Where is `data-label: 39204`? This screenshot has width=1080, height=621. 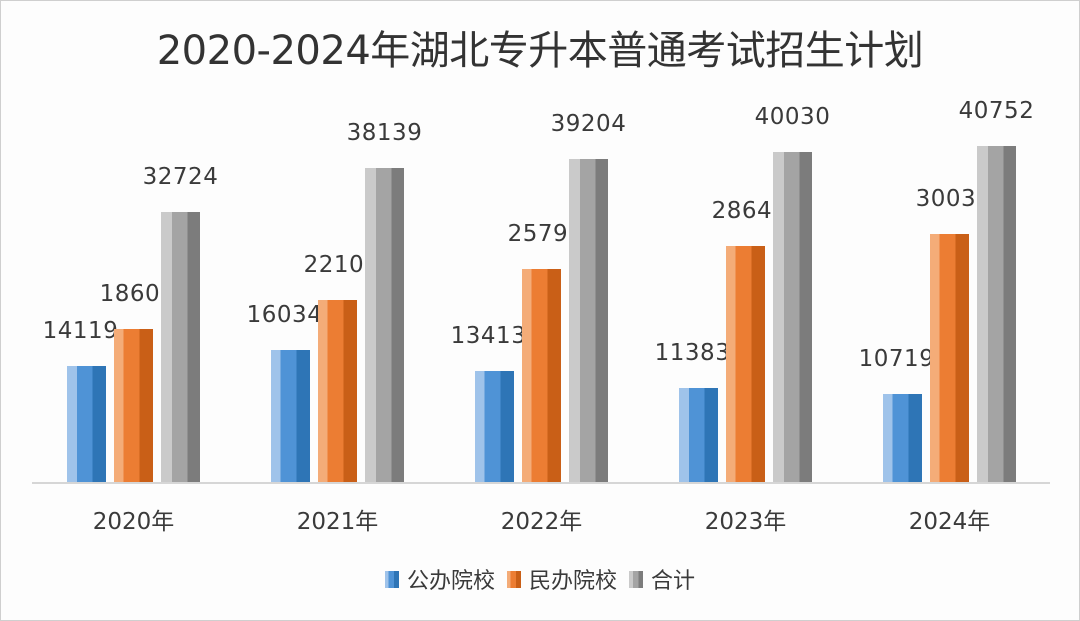
data-label: 39204 is located at coordinates (588, 124).